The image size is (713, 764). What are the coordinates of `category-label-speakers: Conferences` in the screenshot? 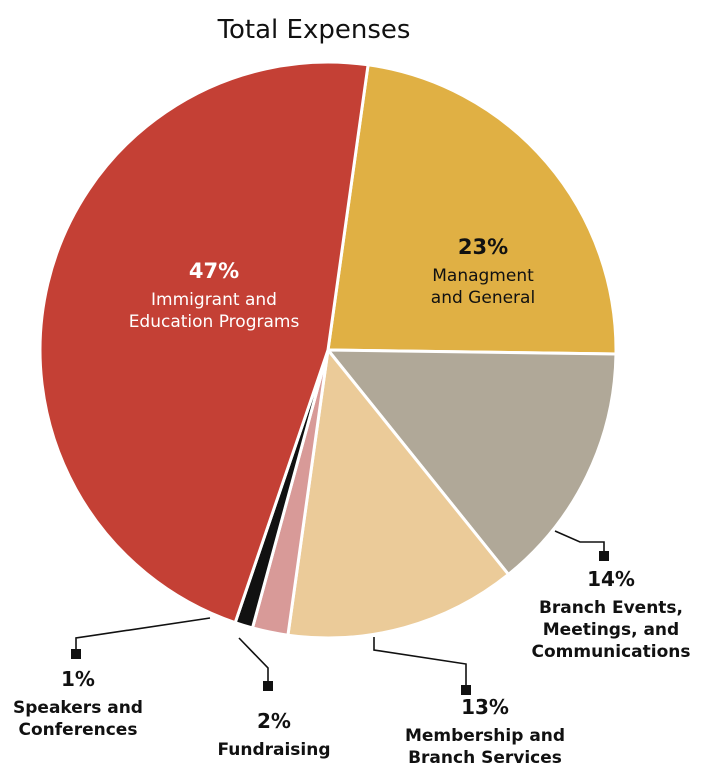 It's located at (78, 730).